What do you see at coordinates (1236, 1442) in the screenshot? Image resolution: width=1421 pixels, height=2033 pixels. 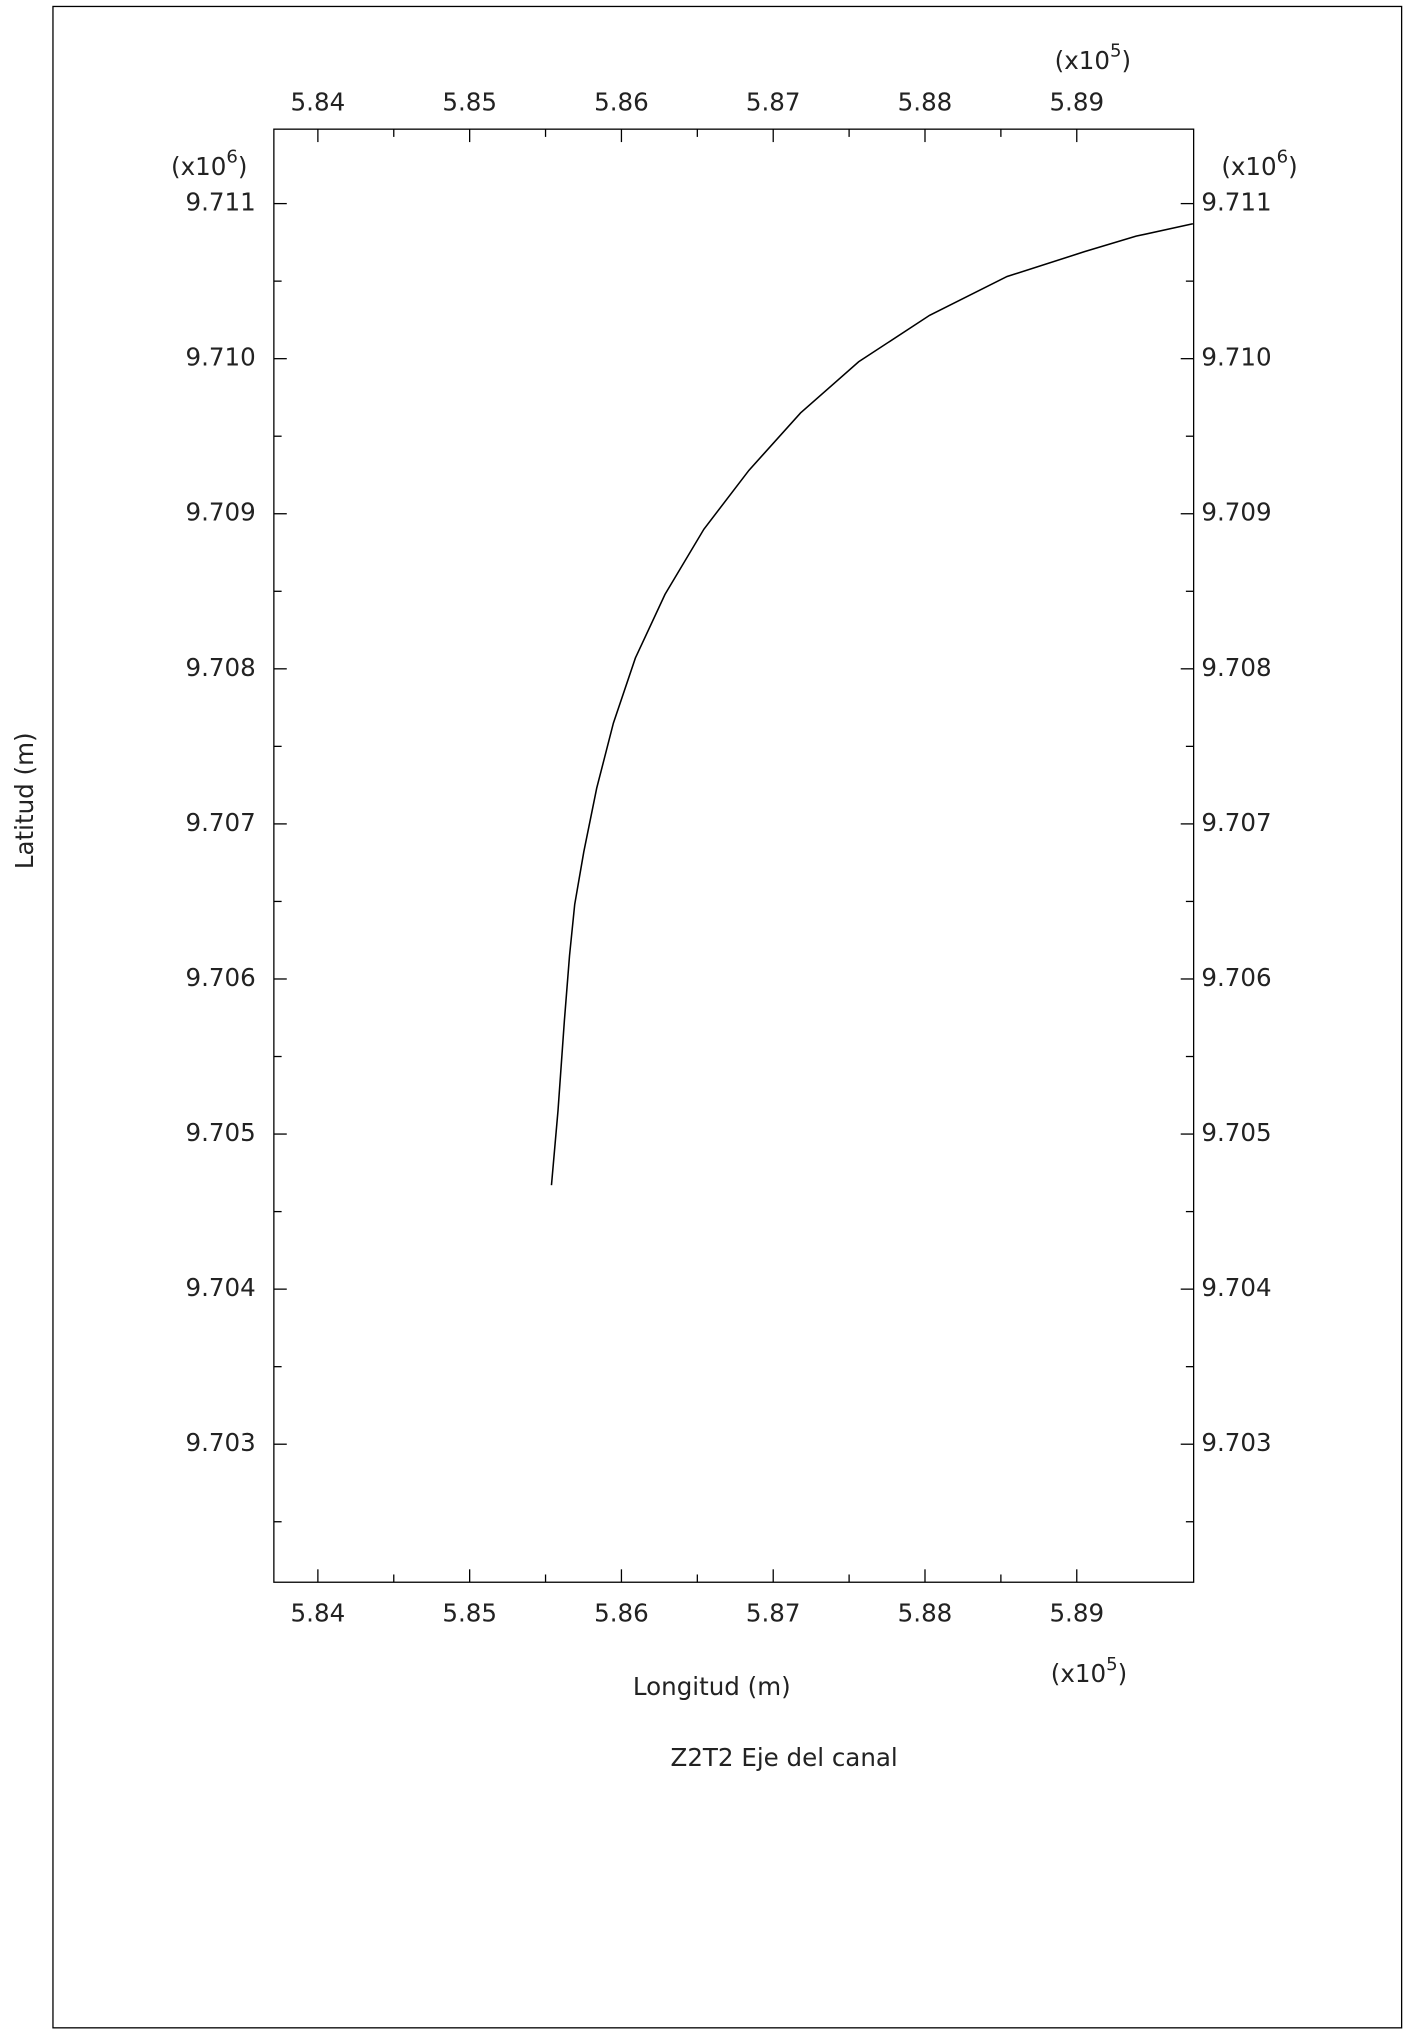 I see `y-tick-label-right: 9.703` at bounding box center [1236, 1442].